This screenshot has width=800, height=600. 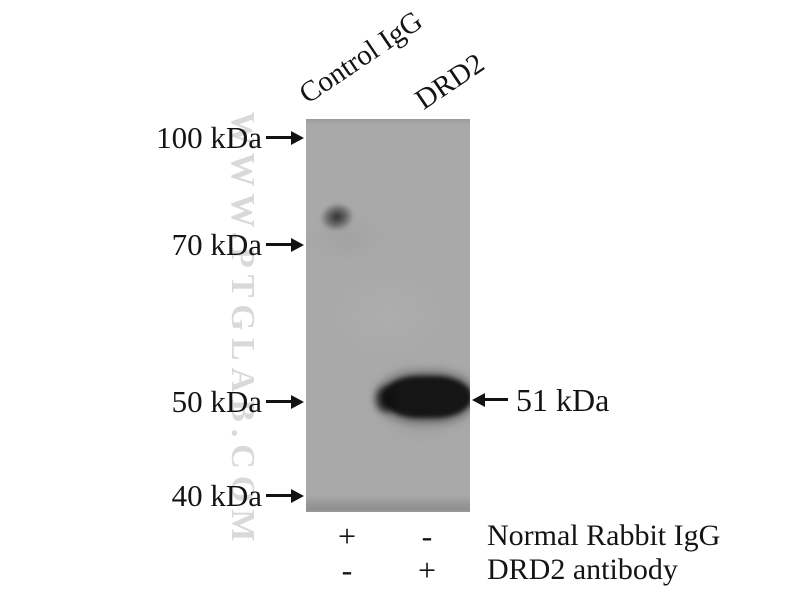 What do you see at coordinates (216, 401) in the screenshot?
I see `marker-label-50kda: 50 kDa` at bounding box center [216, 401].